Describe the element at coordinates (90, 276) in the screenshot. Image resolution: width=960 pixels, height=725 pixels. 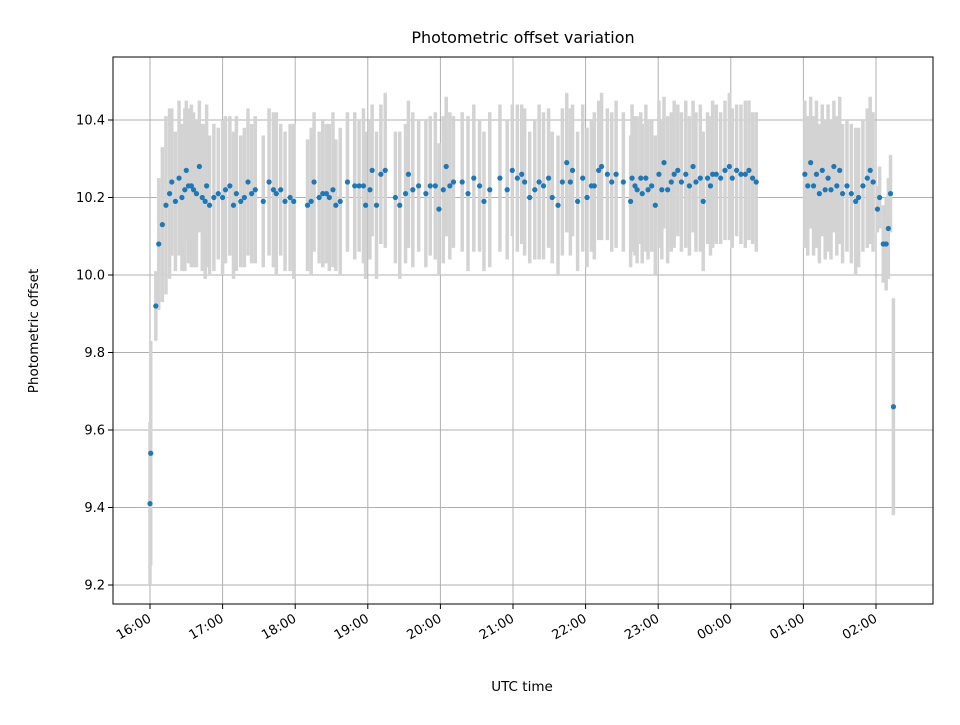
I see `y-tick-label: 10.0` at that location.